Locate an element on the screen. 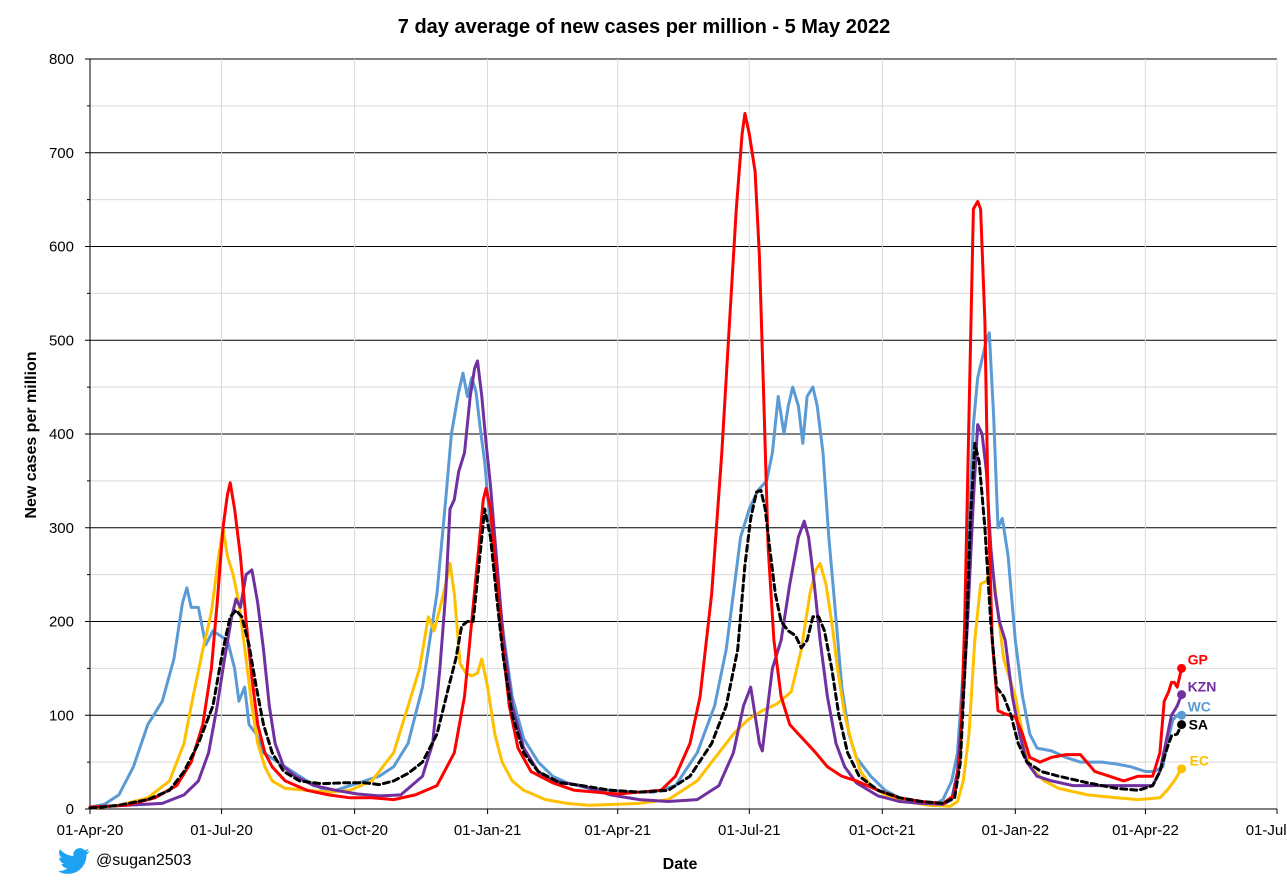 This screenshot has height=892, width=1287. y-axis-label: New cases per million is located at coordinates (31, 434).